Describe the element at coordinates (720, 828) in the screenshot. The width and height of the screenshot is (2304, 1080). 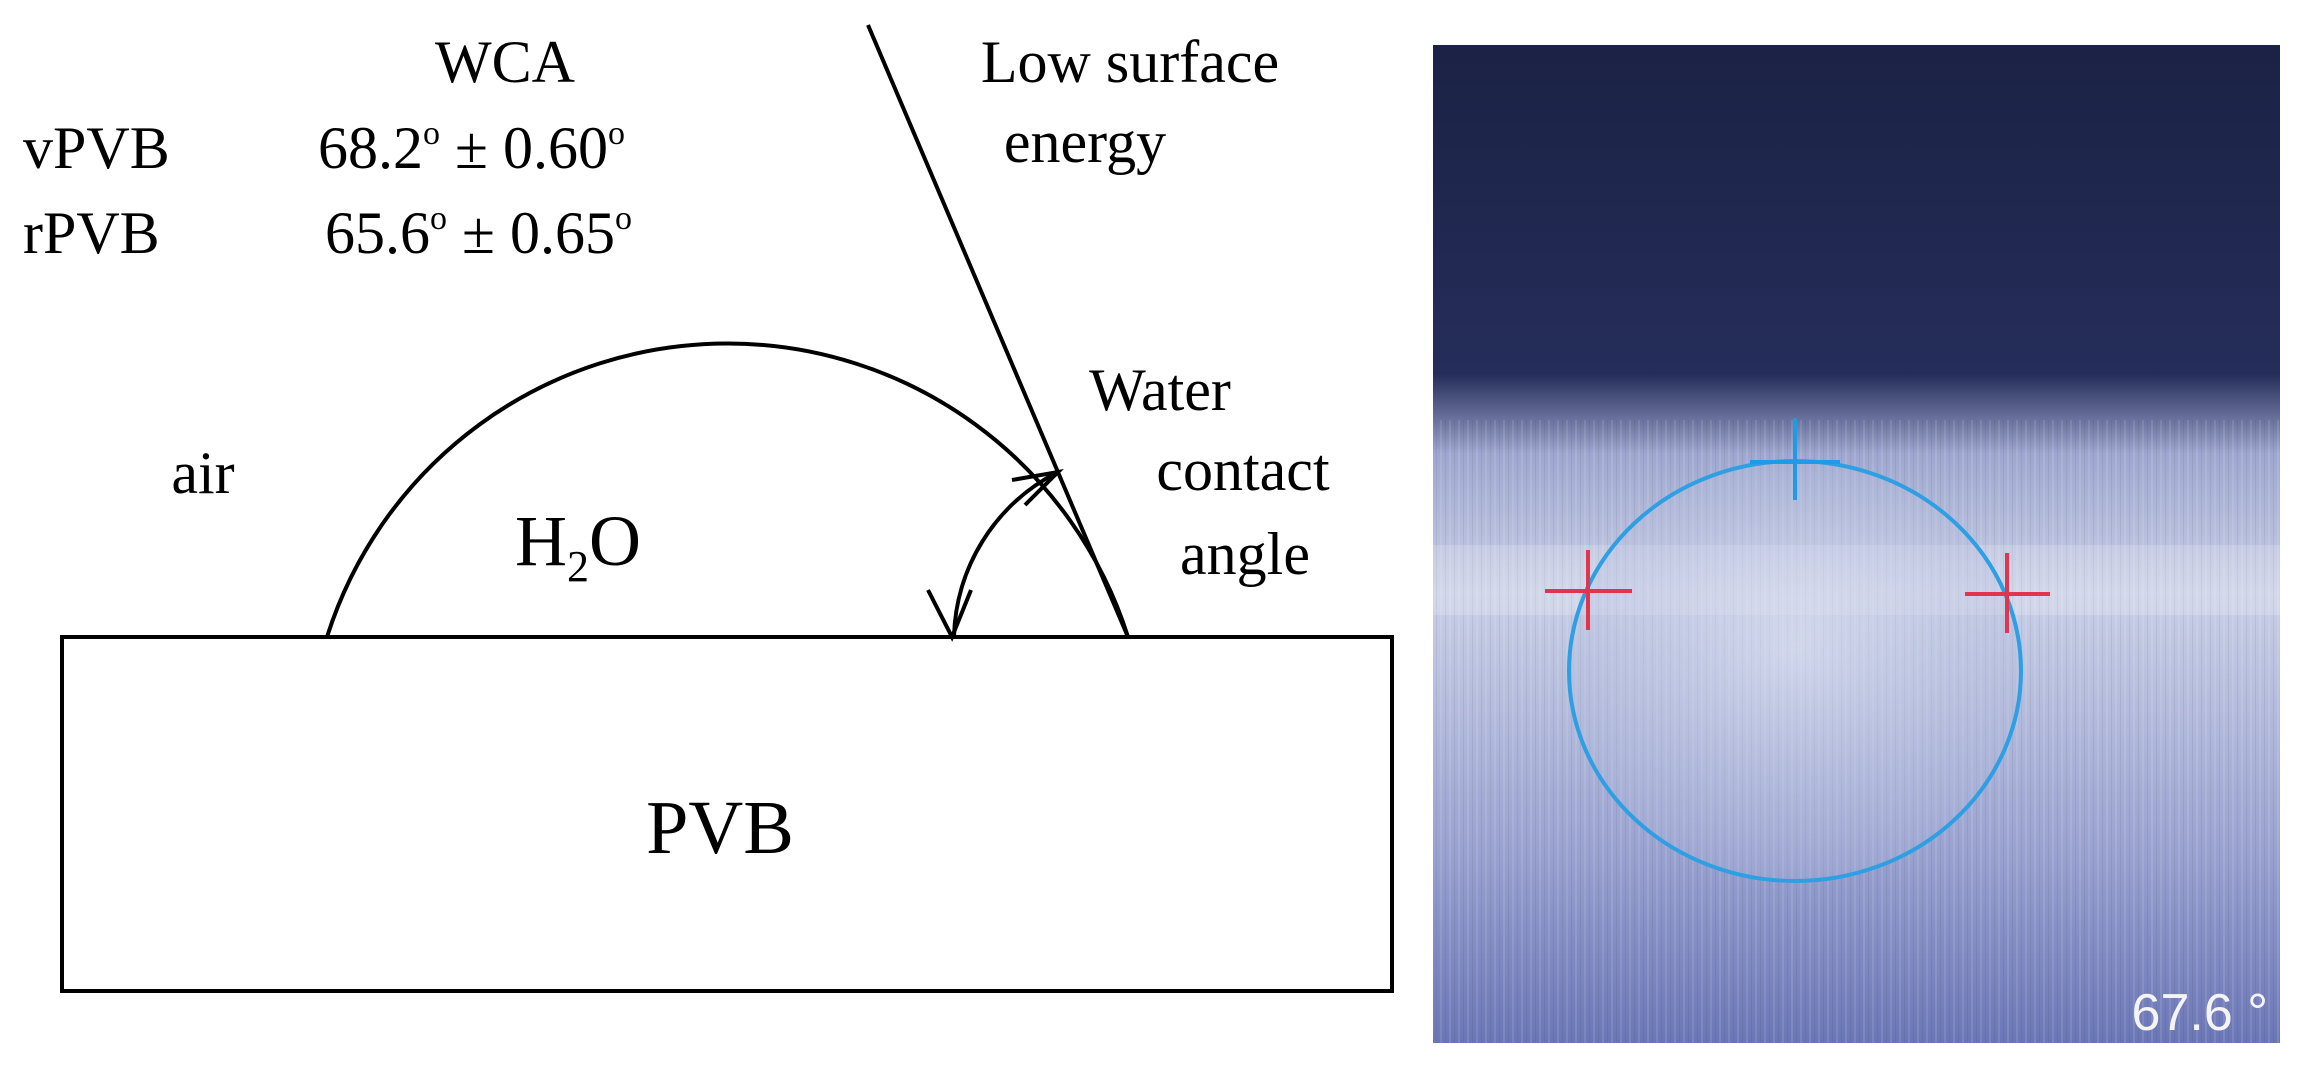
I see `substrate-label: PVB` at that location.